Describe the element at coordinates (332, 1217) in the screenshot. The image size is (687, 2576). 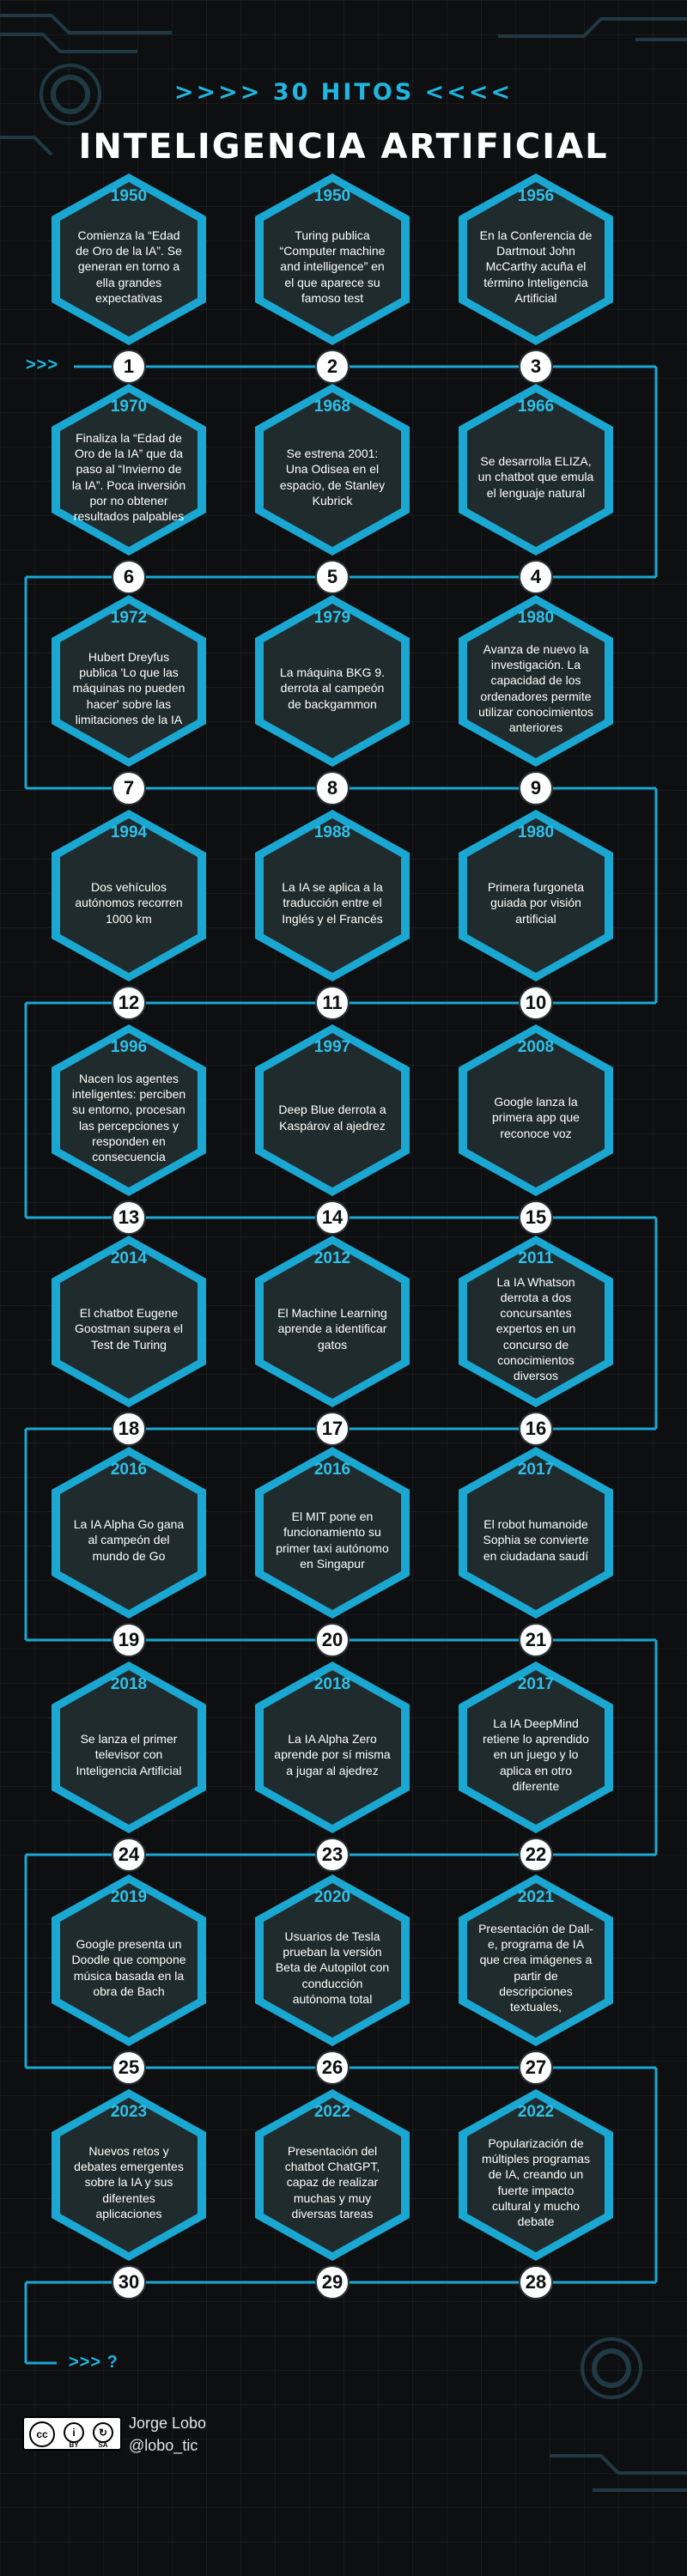
I see `milestone-number: 14` at that location.